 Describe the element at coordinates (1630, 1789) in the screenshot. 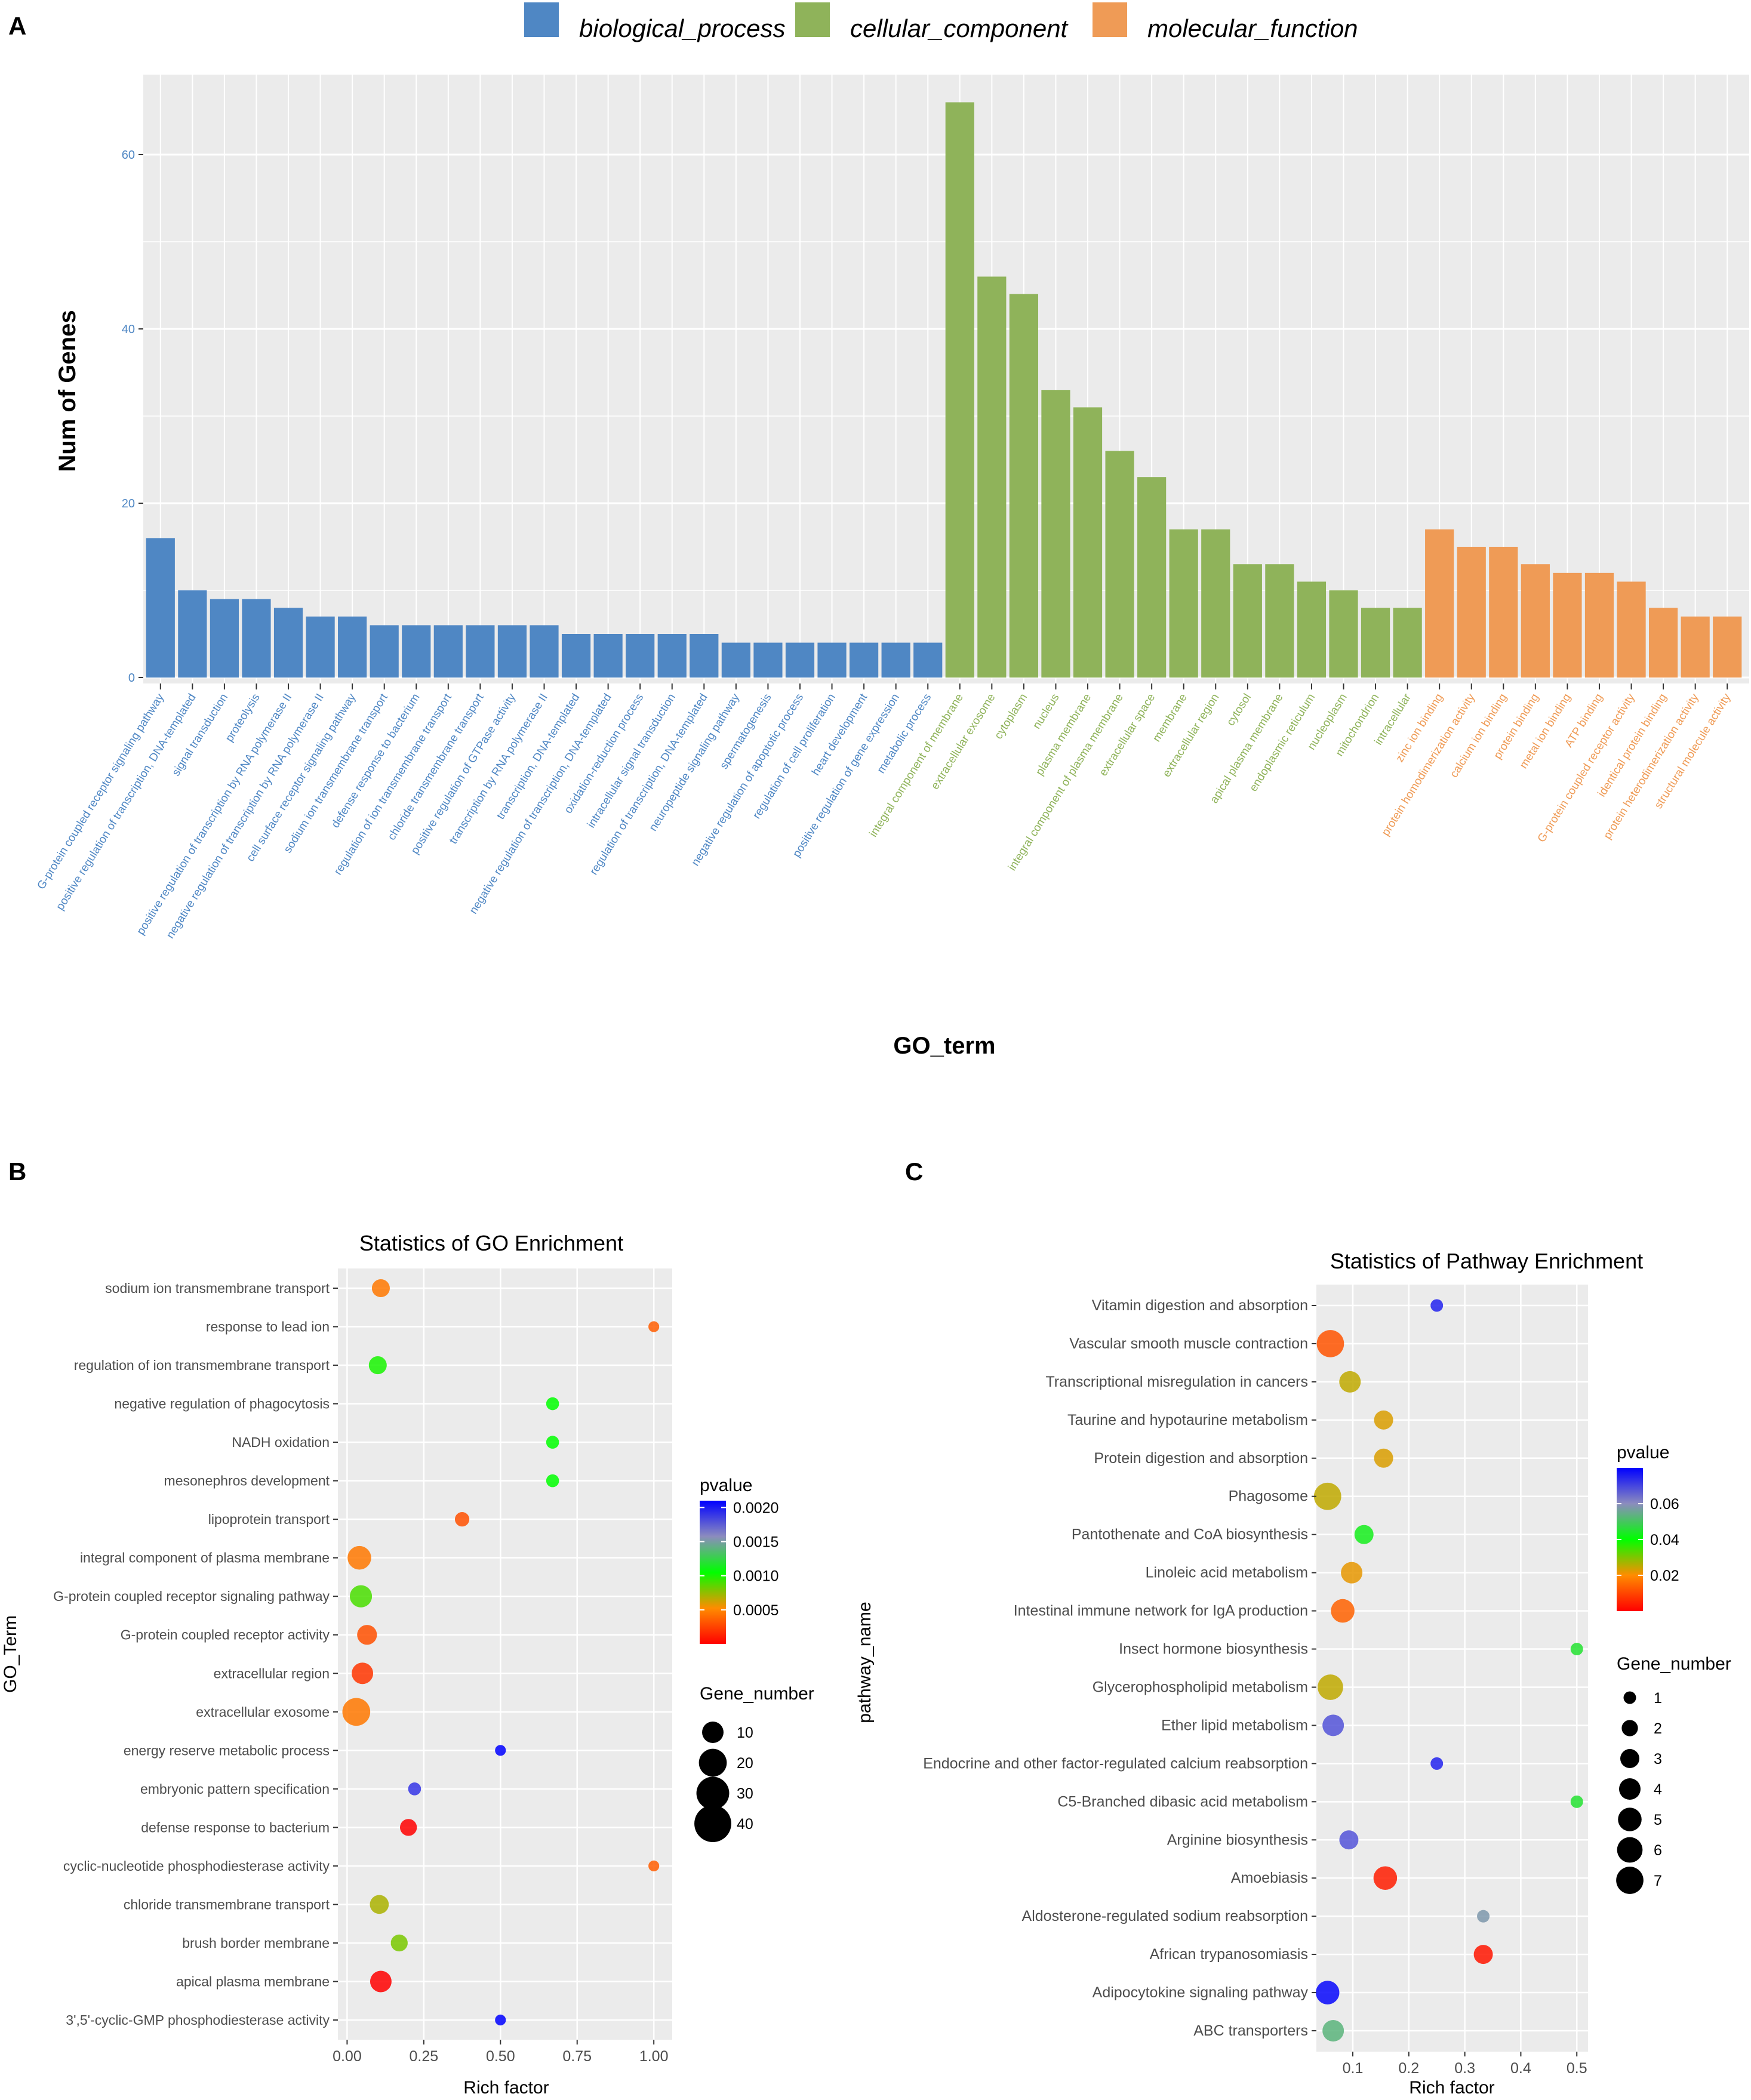

I see `pathway-size-key` at that location.